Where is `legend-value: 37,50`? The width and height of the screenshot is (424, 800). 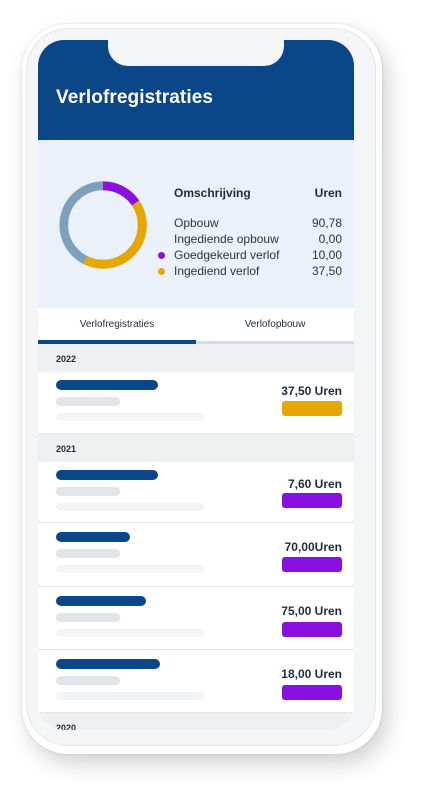
legend-value: 37,50 is located at coordinates (326, 271).